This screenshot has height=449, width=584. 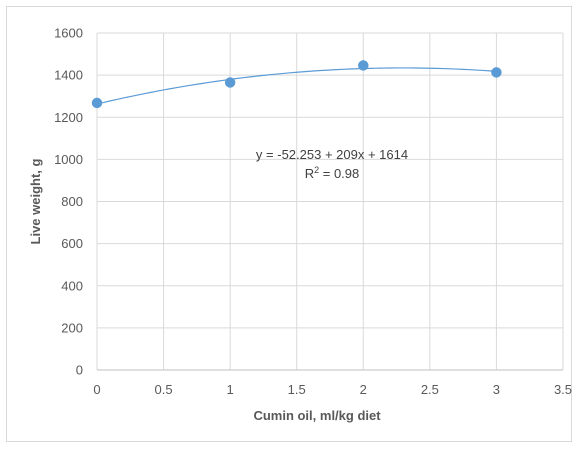 What do you see at coordinates (430, 389) in the screenshot?
I see `x-tick-label: 2.5` at bounding box center [430, 389].